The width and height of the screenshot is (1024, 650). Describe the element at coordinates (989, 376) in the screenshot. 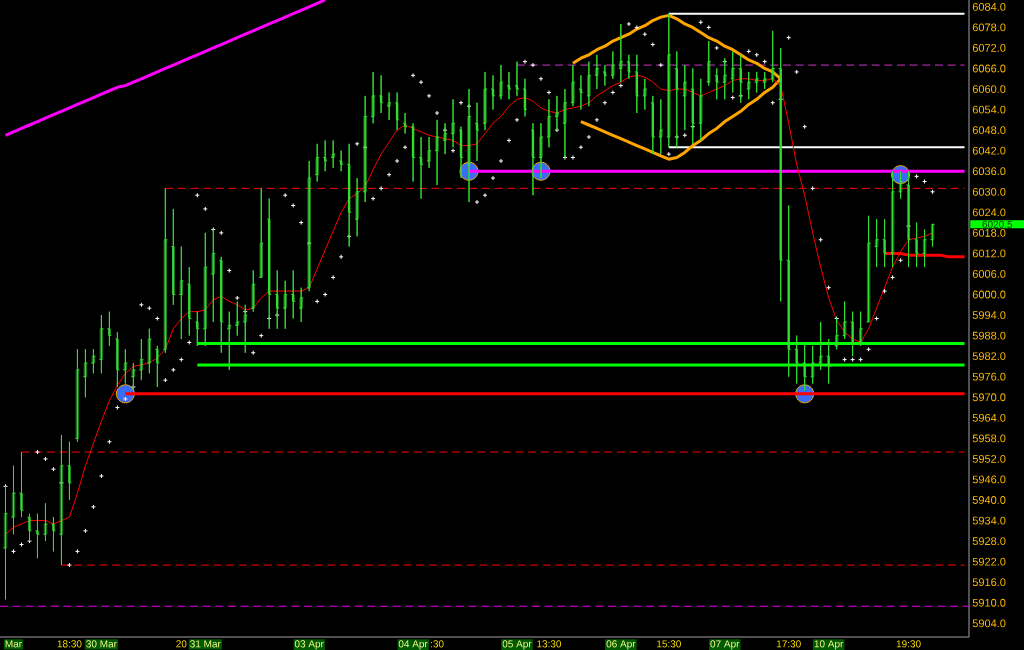

I see `y-tick-label: 5976.0` at that location.